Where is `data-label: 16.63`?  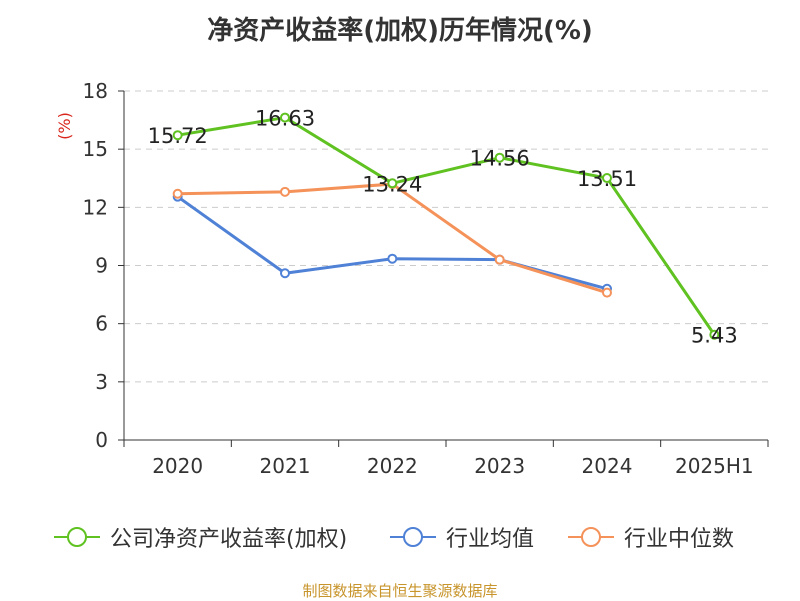 data-label: 16.63 is located at coordinates (285, 119).